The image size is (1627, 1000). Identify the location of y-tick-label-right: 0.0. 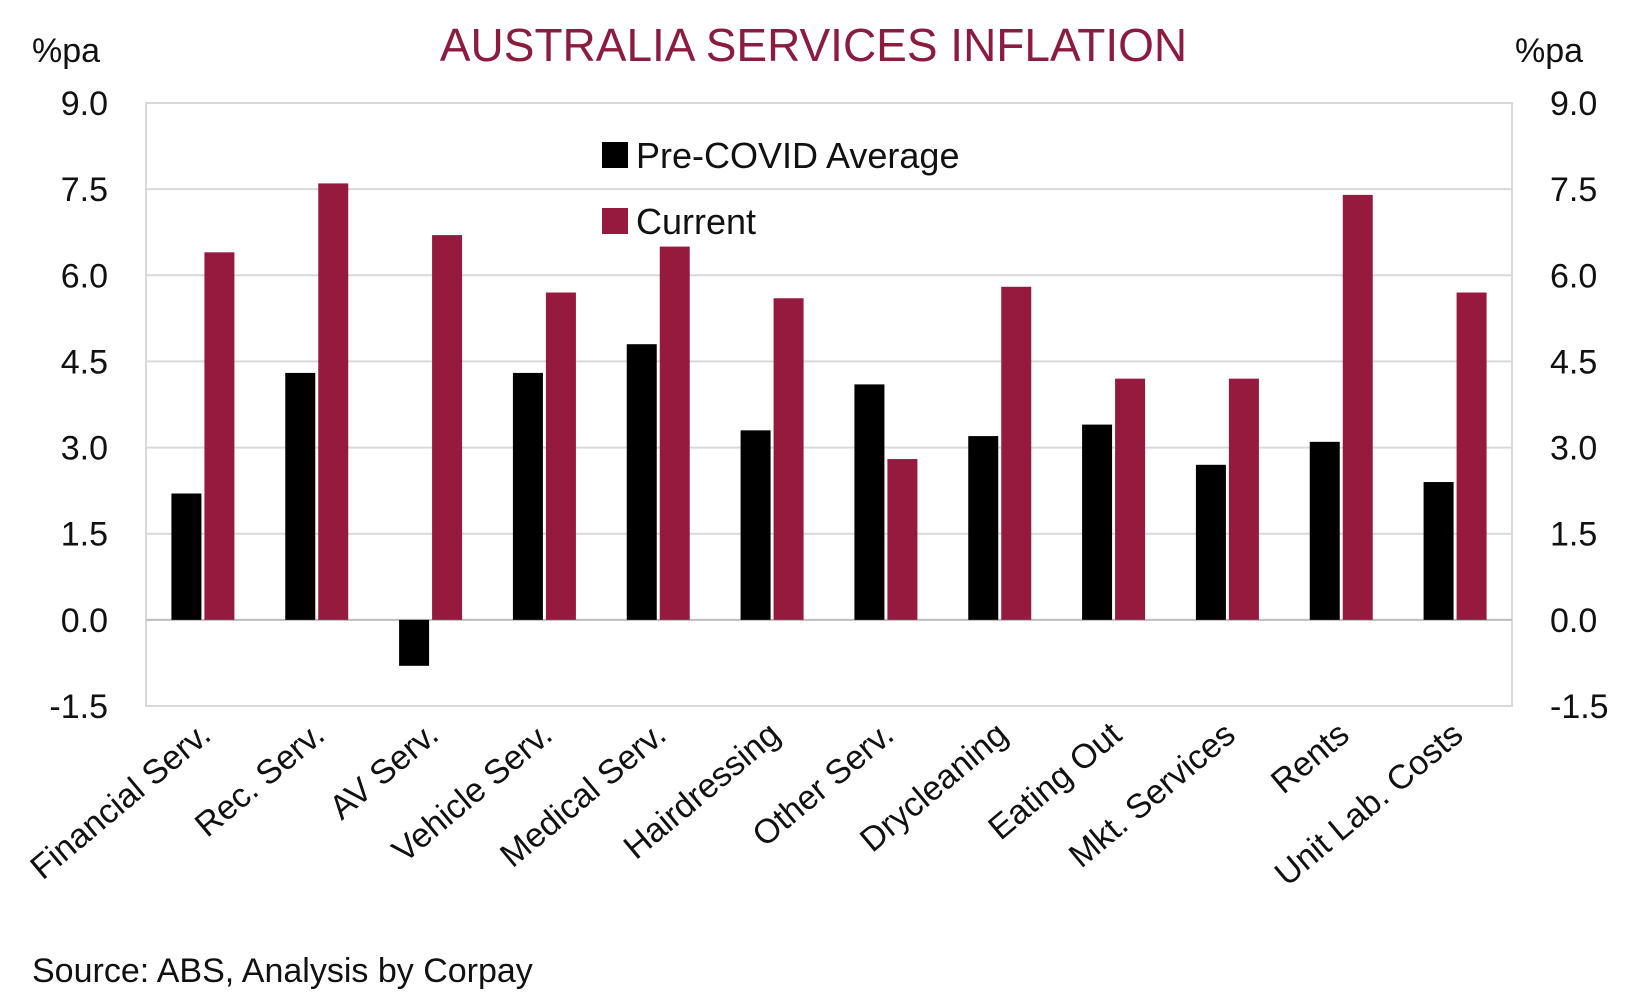
(1573, 621).